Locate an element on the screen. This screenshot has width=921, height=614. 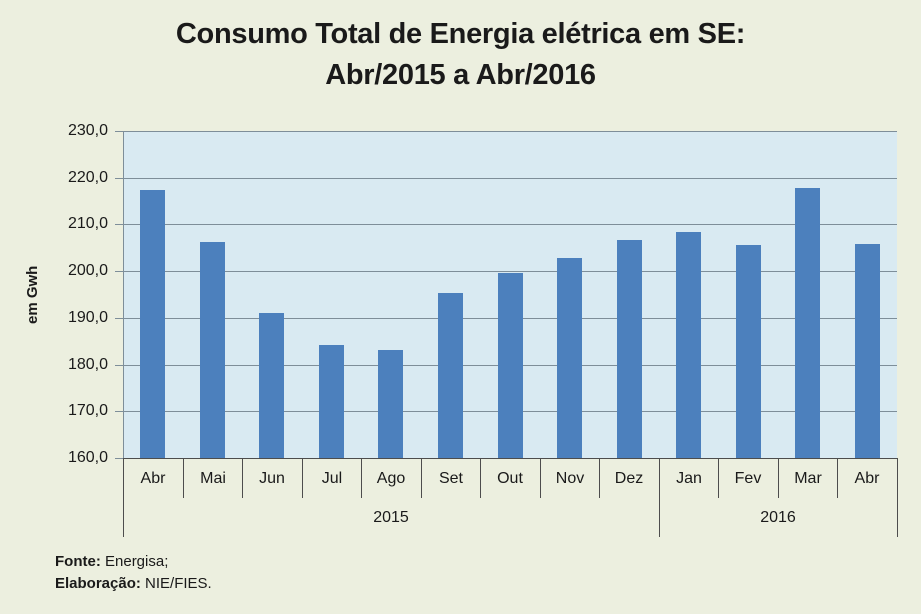
source-value: Energisa; is located at coordinates (137, 561).